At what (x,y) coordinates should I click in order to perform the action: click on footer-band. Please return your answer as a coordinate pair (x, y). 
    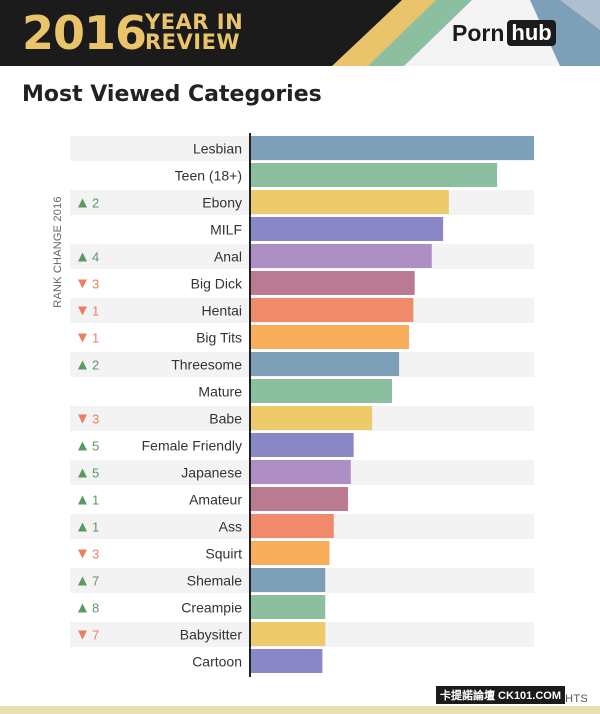
    Looking at the image, I should click on (300, 710).